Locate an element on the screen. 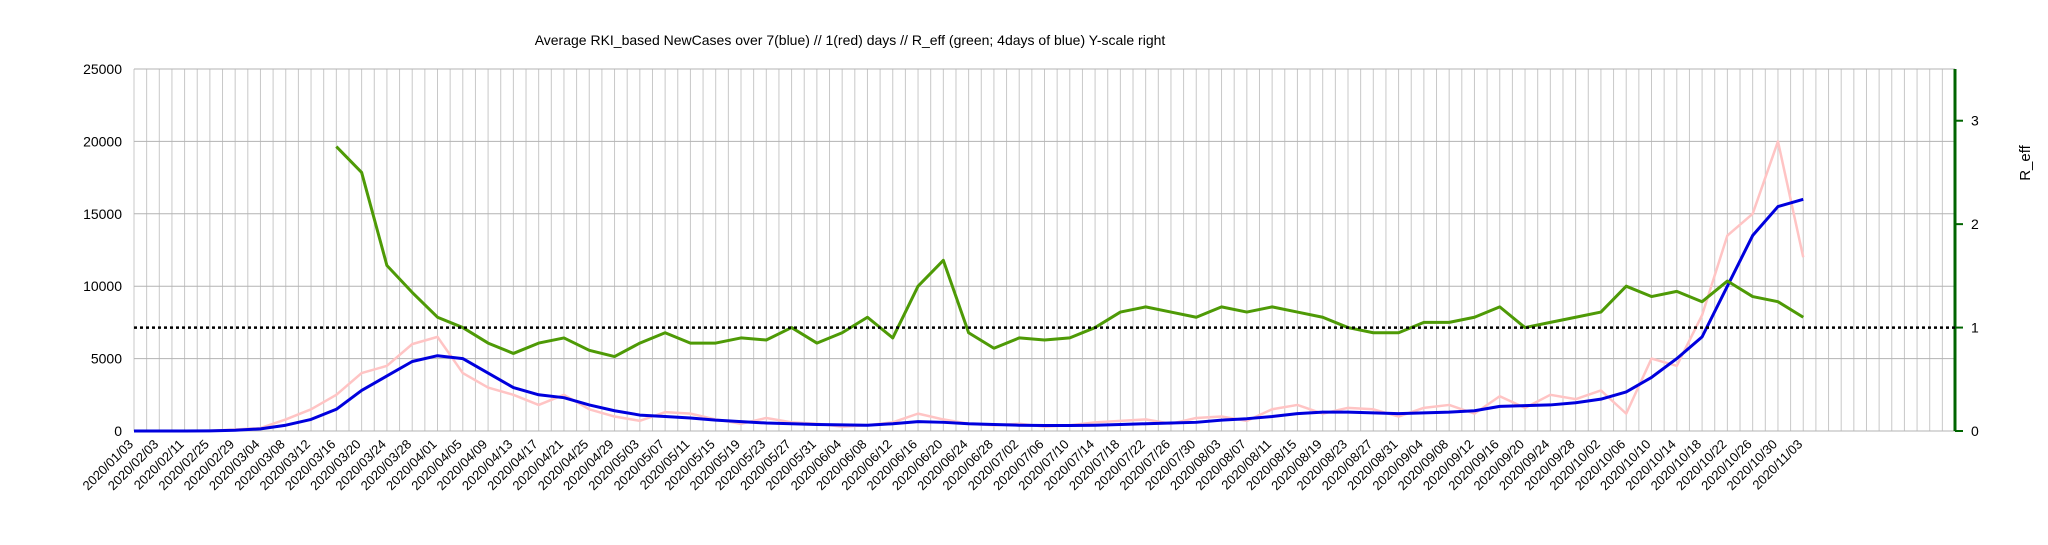 This screenshot has width=2048, height=545. y-tick-label: 10000 is located at coordinates (102, 286).